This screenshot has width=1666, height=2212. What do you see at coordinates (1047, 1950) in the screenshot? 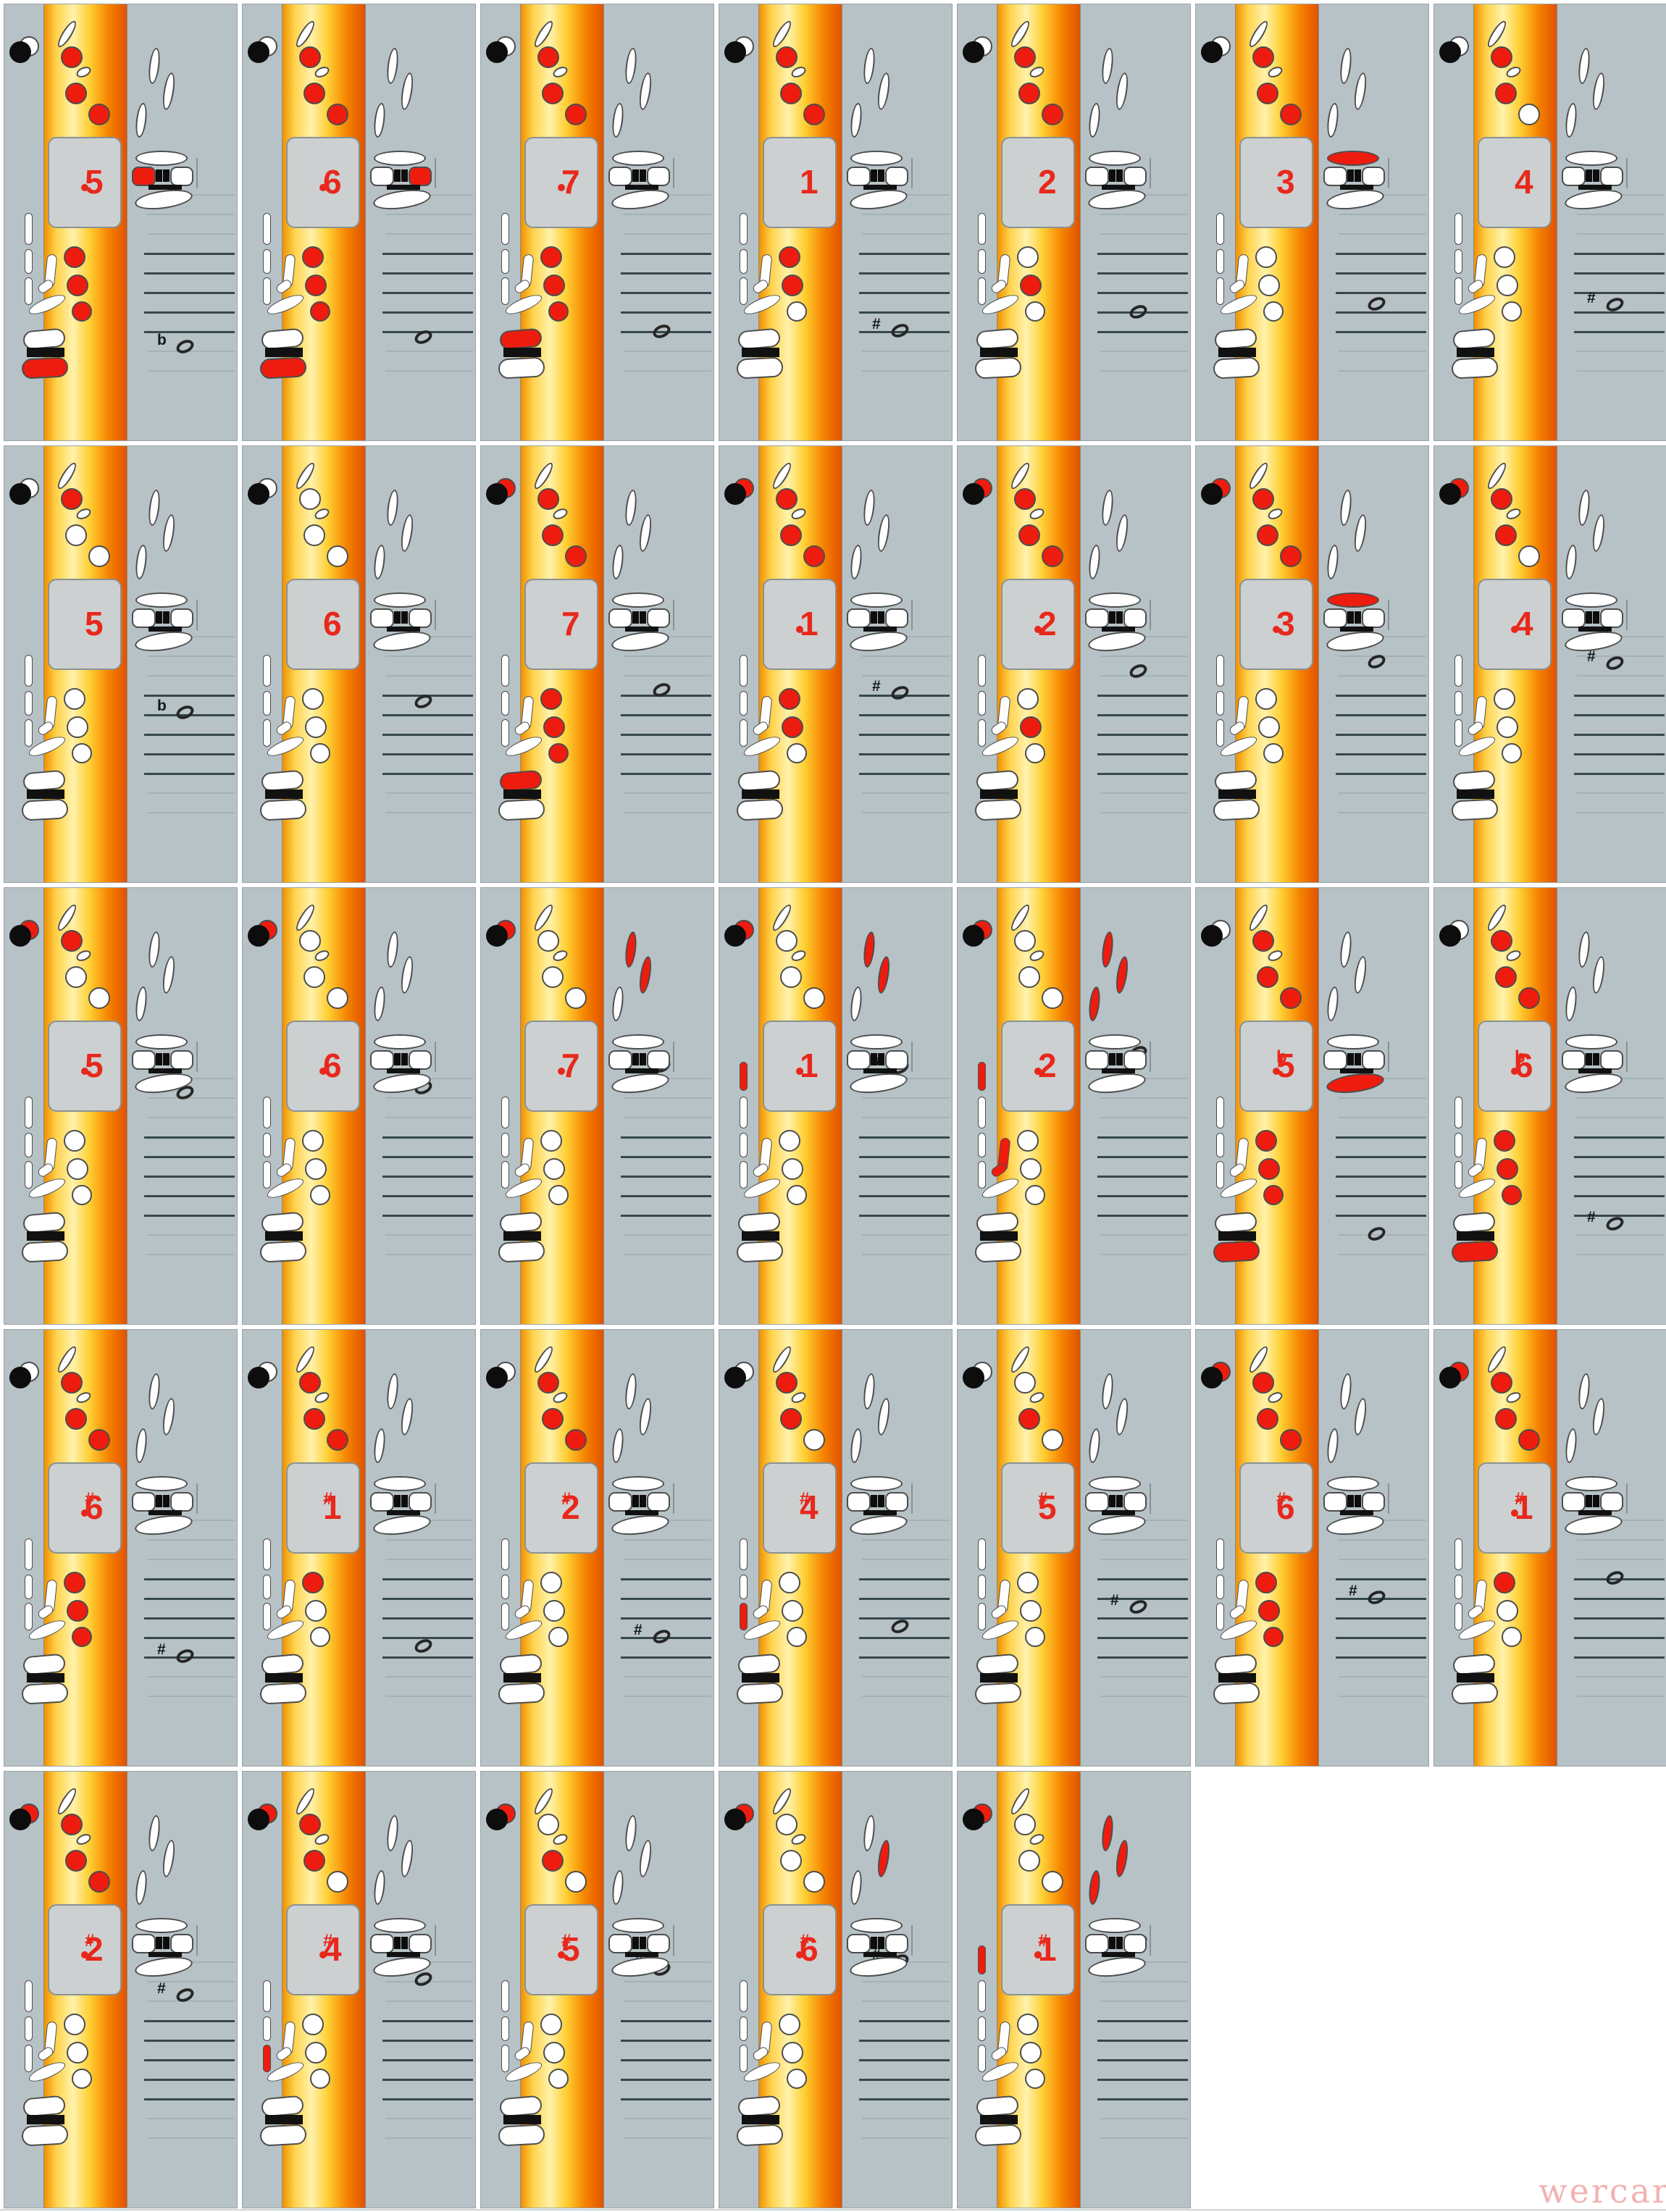
I see `label-number: 1` at bounding box center [1047, 1950].